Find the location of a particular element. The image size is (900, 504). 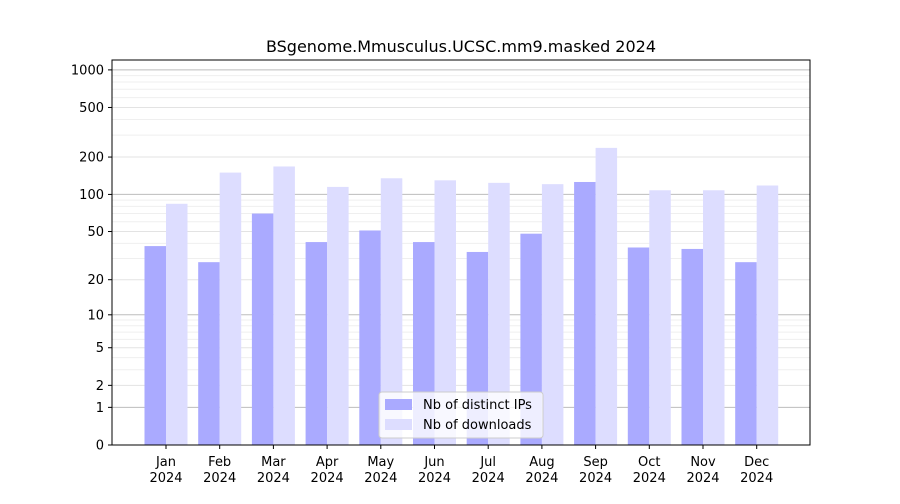

legend: Nb of distinct IPs Nb of downloads is located at coordinates (461, 415).